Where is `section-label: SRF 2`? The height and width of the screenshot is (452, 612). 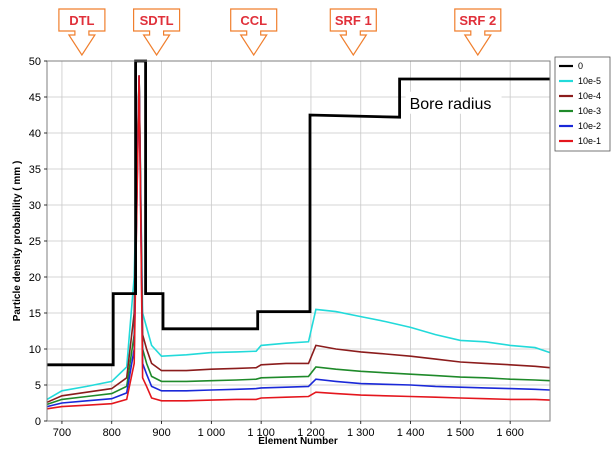
section-label: SRF 2 is located at coordinates (477, 20).